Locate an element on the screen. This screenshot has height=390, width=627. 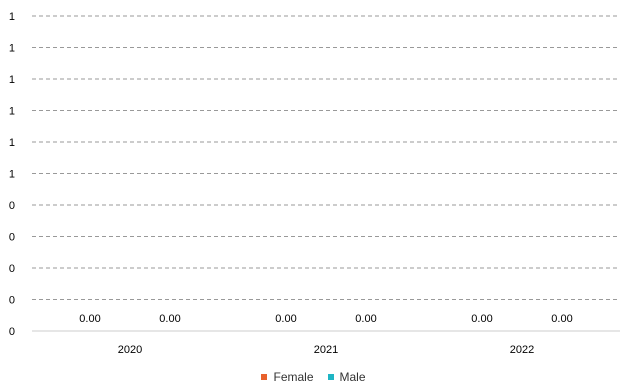
y-axis-tick-labels: 0 0 0 0 0 1 1 1 1 1 1 is located at coordinates (12, 174).